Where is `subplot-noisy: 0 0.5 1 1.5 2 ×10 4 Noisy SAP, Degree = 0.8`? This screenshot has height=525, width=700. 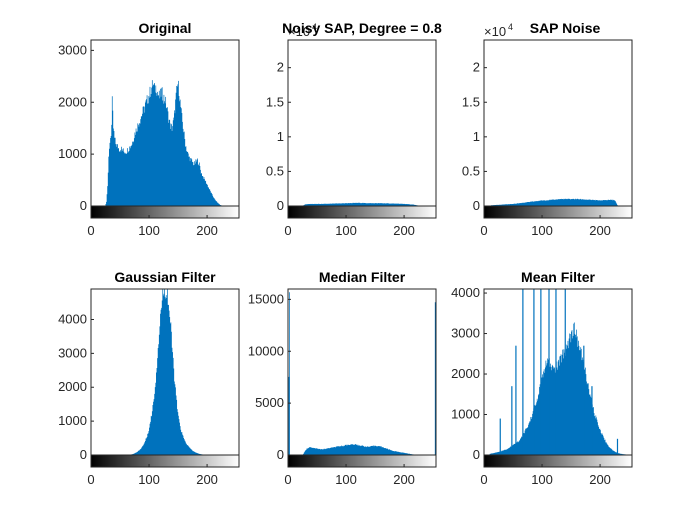
subplot-noisy: 0 0.5 1 1.5 2 ×10 4 Noisy SAP, Degree = 0.8 is located at coordinates (354, 116).